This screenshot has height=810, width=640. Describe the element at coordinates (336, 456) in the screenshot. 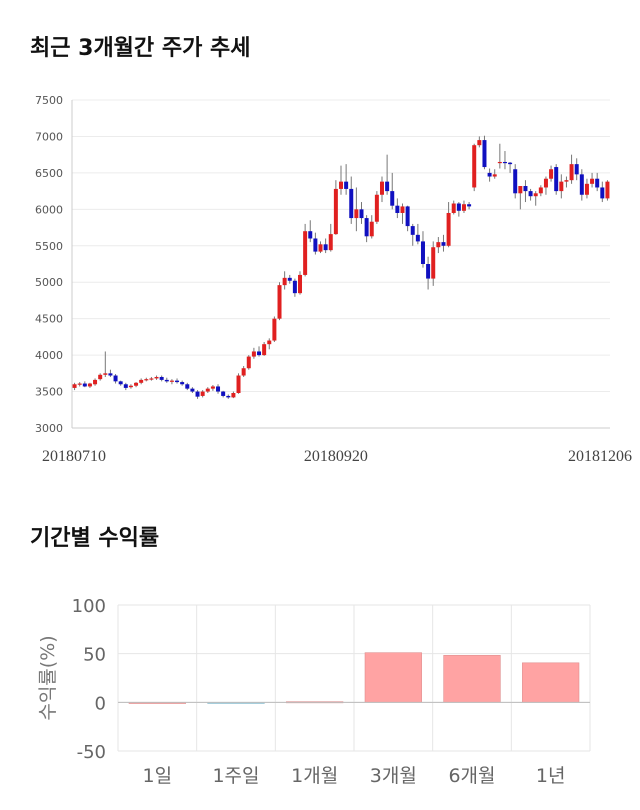

I see `x-tick-label: 20180920` at that location.